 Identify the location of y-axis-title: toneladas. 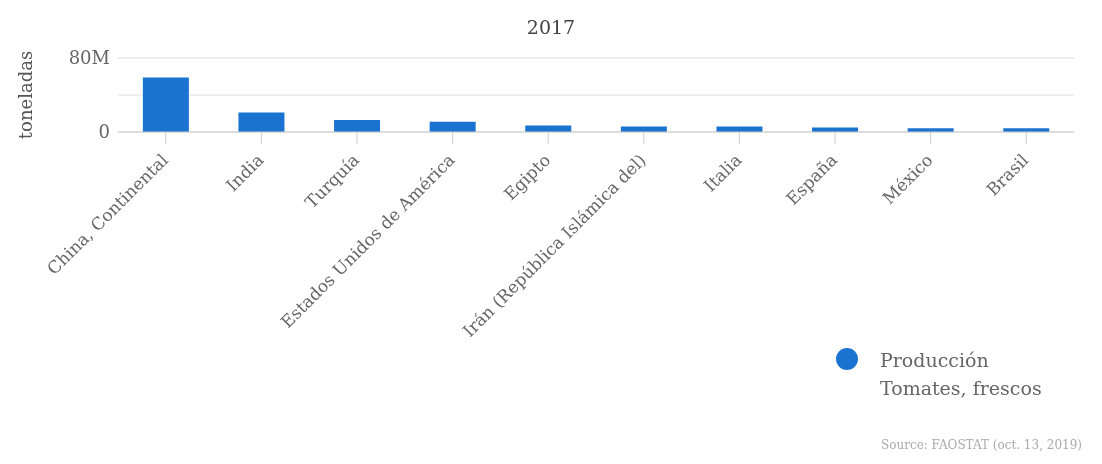
(26, 95).